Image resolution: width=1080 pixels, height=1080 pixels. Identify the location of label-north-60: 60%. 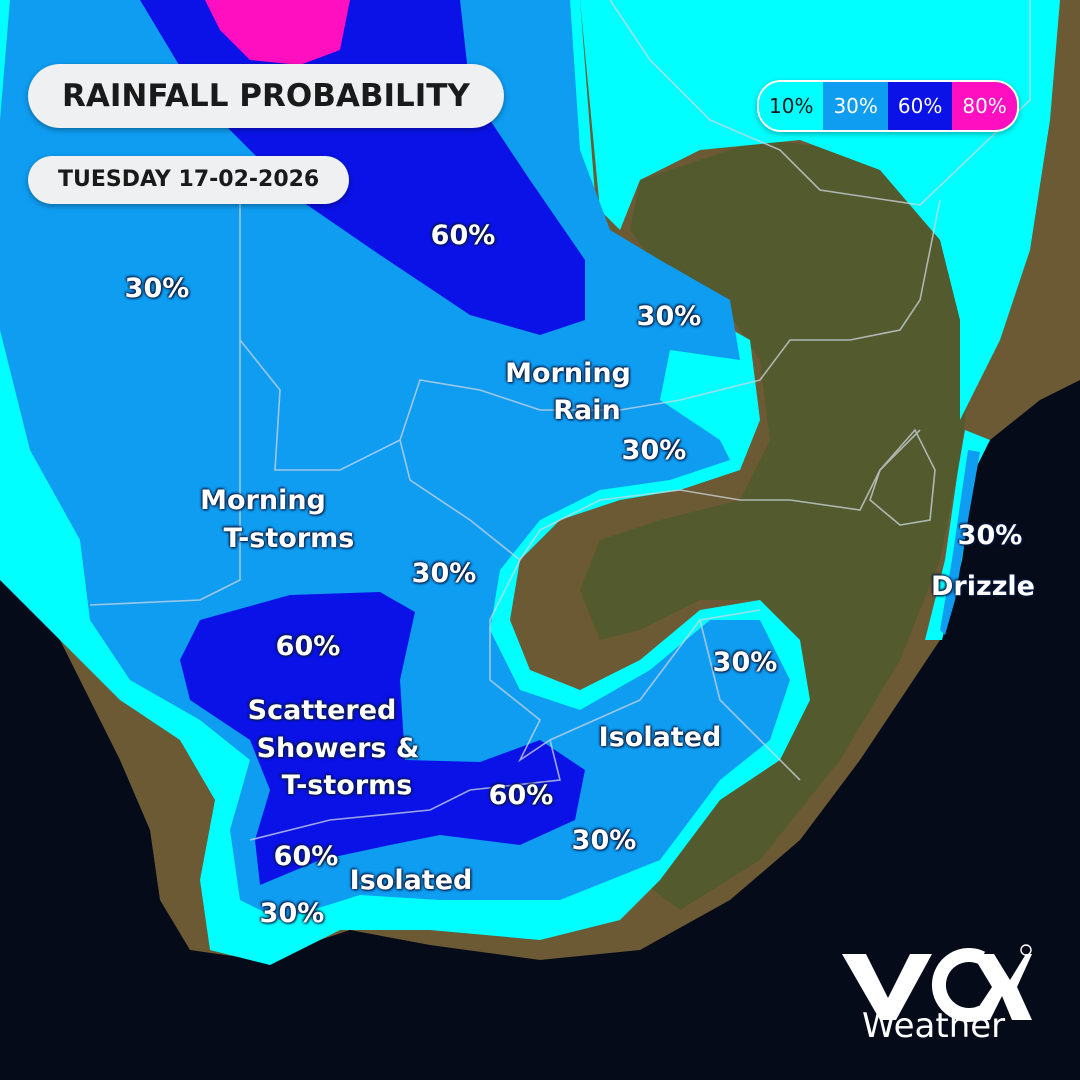
(463, 235).